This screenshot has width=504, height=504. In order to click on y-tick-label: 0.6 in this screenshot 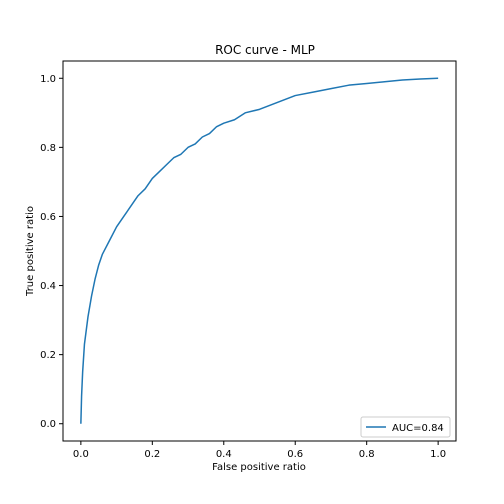, I will do `click(48, 217)`.